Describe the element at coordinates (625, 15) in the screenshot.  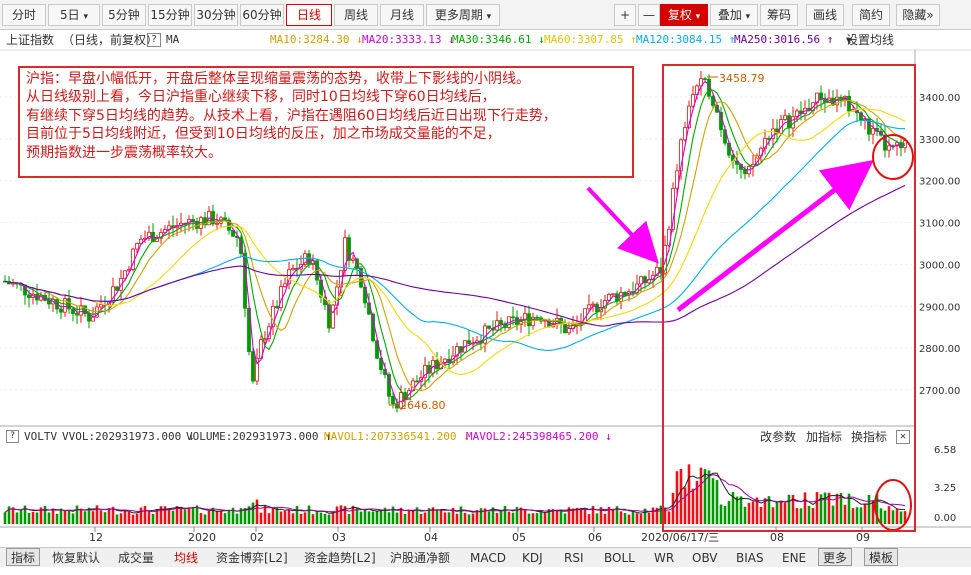
I see `zoom-in-button: +` at that location.